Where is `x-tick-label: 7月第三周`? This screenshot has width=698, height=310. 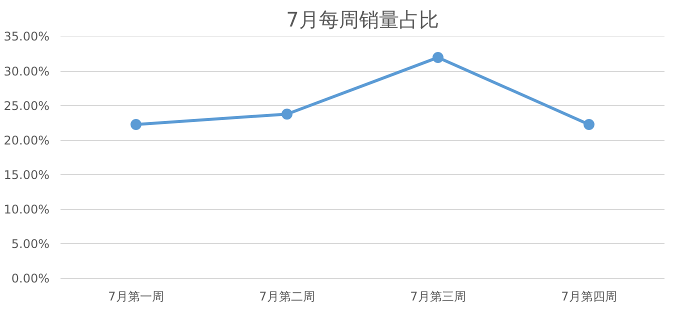
x-tick-label: 7月第三周 is located at coordinates (438, 297).